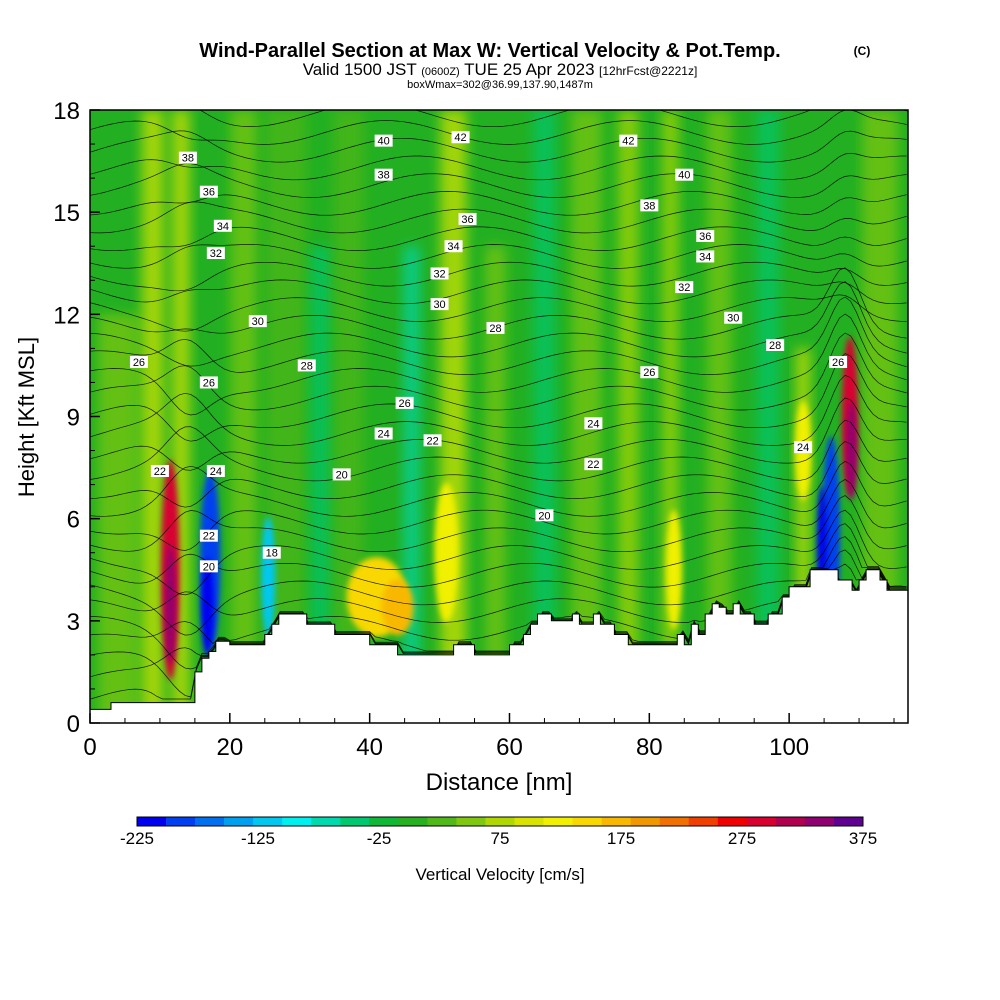 This screenshot has width=1000, height=1000. What do you see at coordinates (684, 175) in the screenshot?
I see `contour-label: 40` at bounding box center [684, 175].